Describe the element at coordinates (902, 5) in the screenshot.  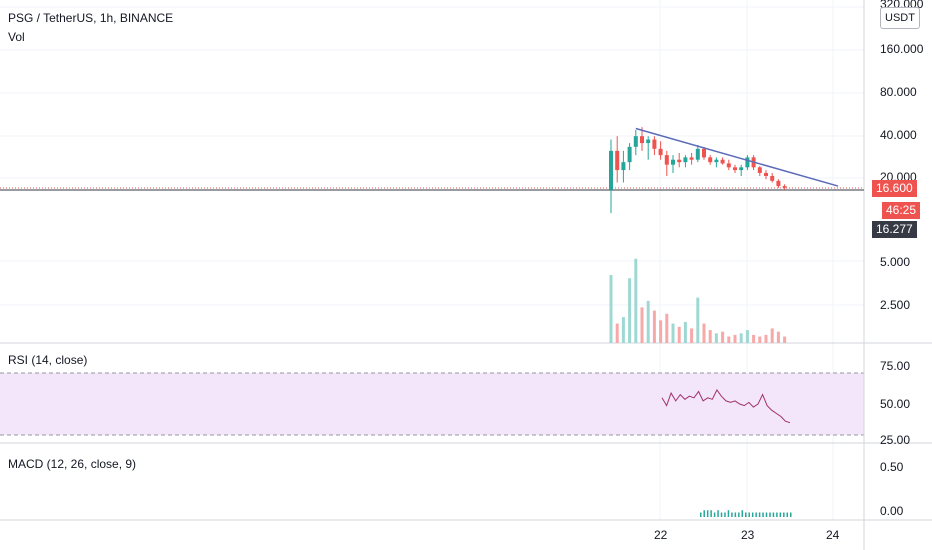
I see `price-axis-label: 320.000` at that location.